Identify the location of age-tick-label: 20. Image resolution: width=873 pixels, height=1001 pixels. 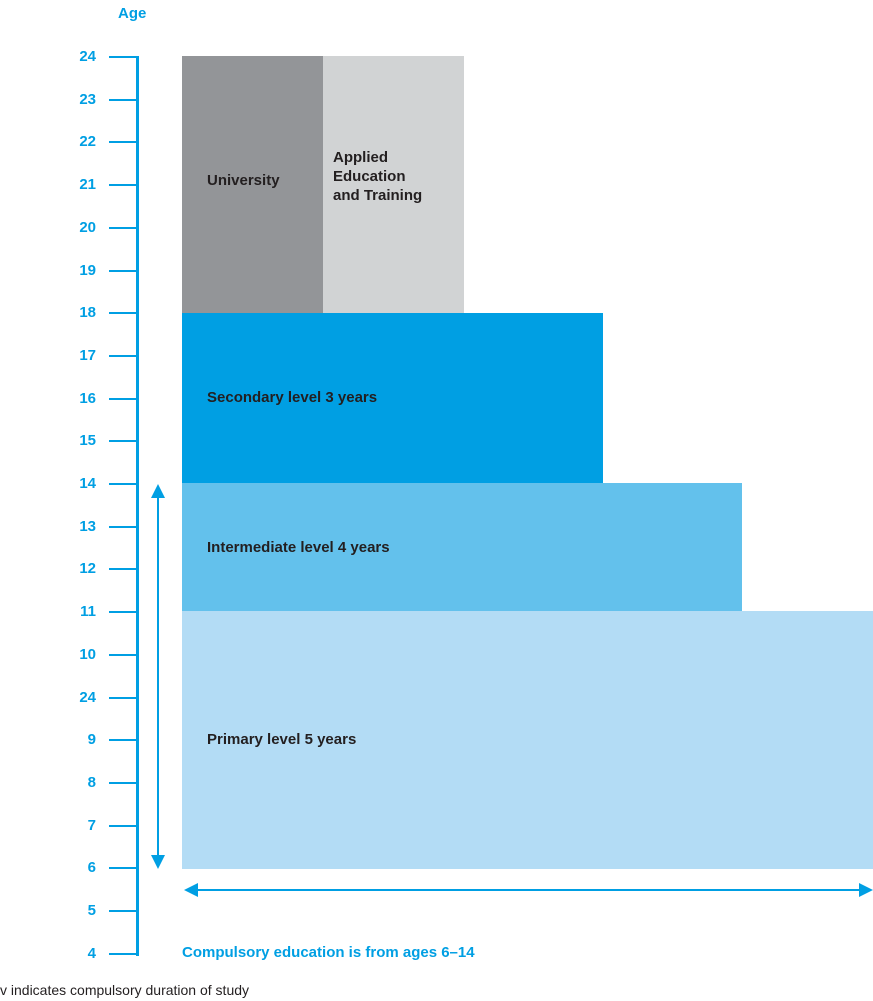
(87, 227).